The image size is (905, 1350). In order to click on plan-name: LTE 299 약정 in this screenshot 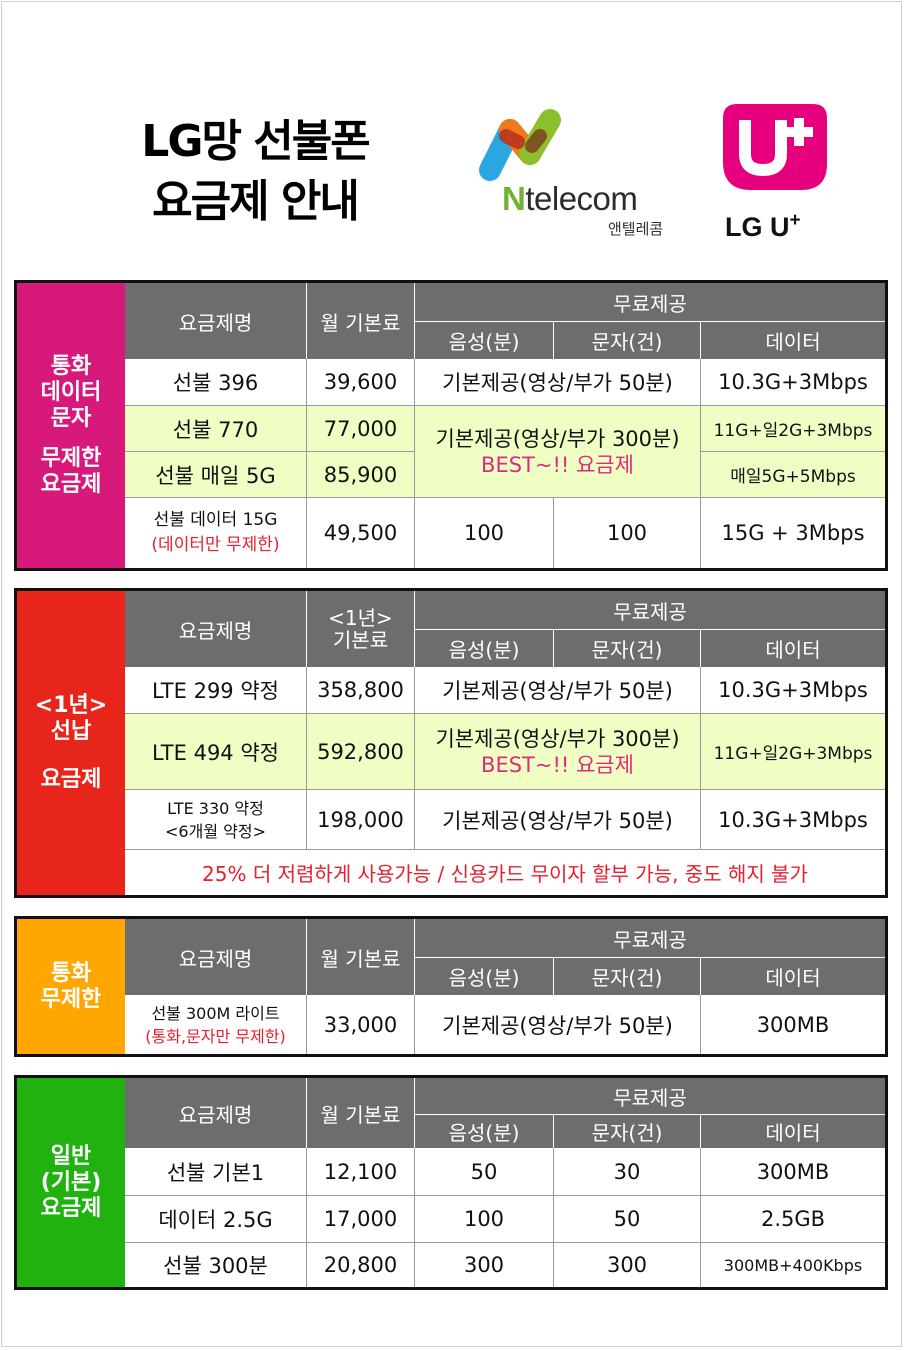, I will do `click(215, 691)`.